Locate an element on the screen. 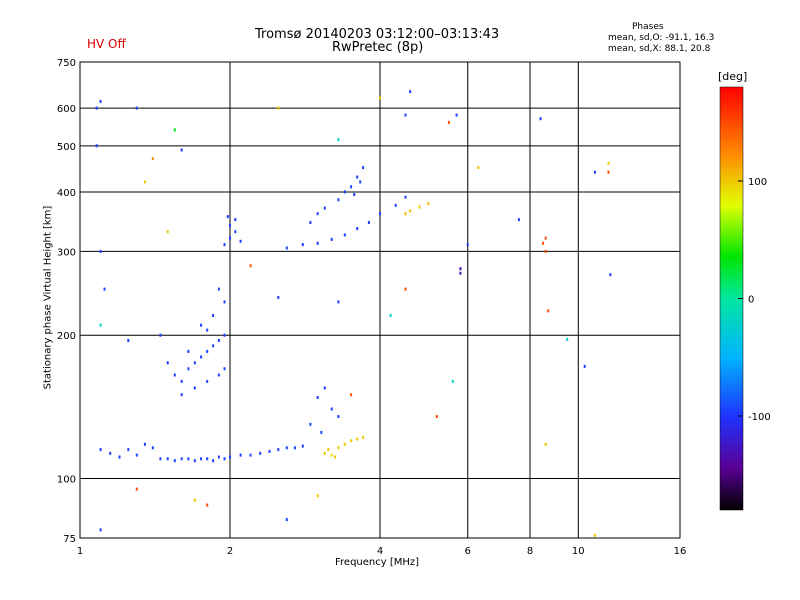  colorbar-tick-label: -100 is located at coordinates (759, 417).